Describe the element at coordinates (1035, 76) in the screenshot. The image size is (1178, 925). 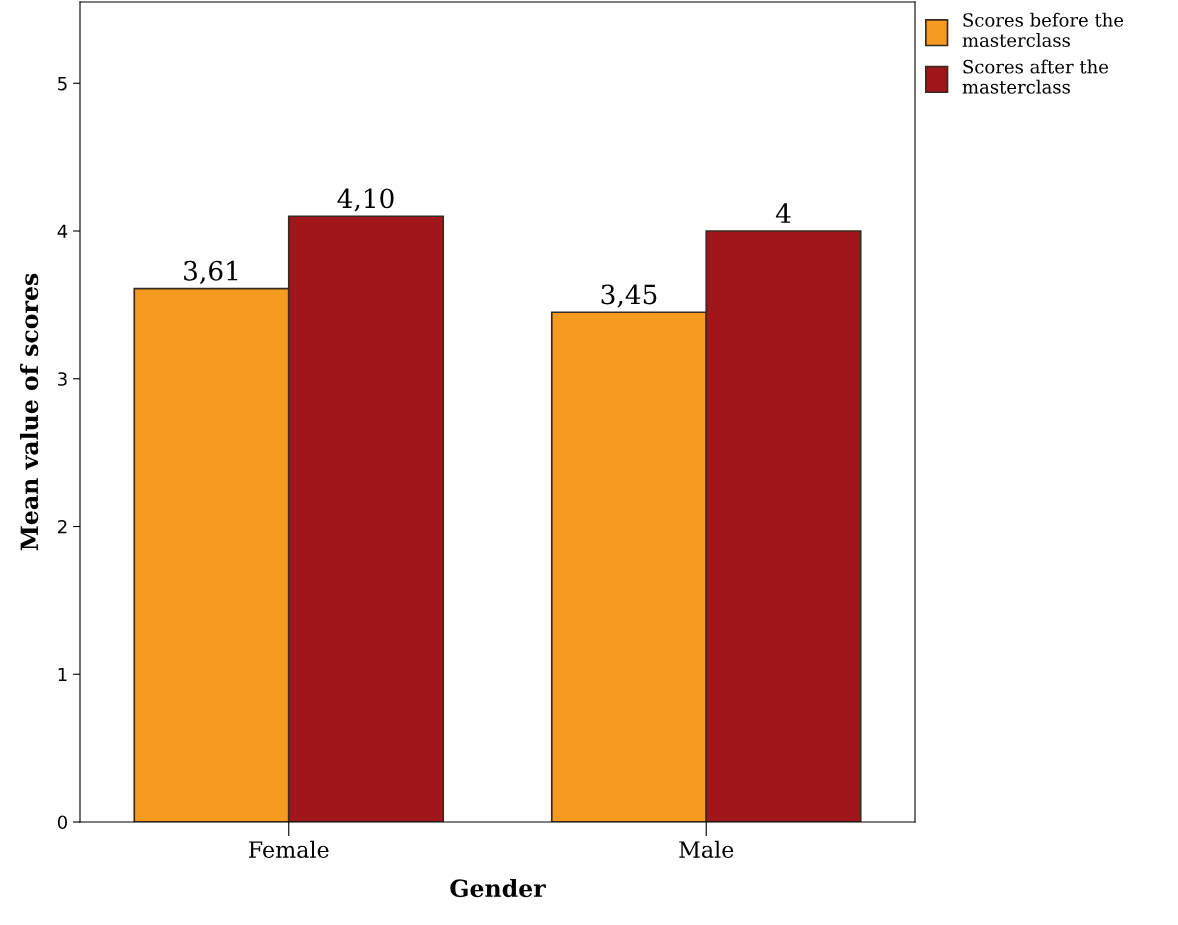
I see `legend-label: Scores after the masterclass` at that location.